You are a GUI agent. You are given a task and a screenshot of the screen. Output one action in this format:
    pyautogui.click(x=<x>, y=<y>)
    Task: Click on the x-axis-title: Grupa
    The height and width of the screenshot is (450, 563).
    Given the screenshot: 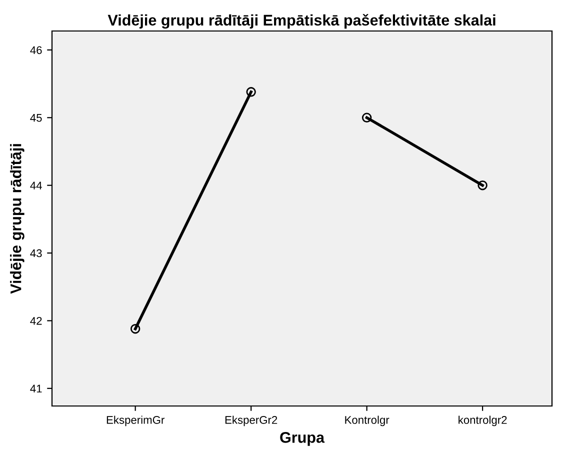 What is the action you would take?
    pyautogui.click(x=302, y=439)
    